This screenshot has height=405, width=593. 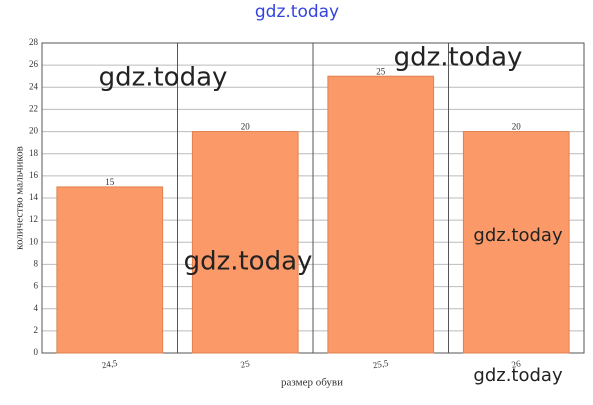 What do you see at coordinates (34, 197) in the screenshot?
I see `y-tick-label: 14` at bounding box center [34, 197].